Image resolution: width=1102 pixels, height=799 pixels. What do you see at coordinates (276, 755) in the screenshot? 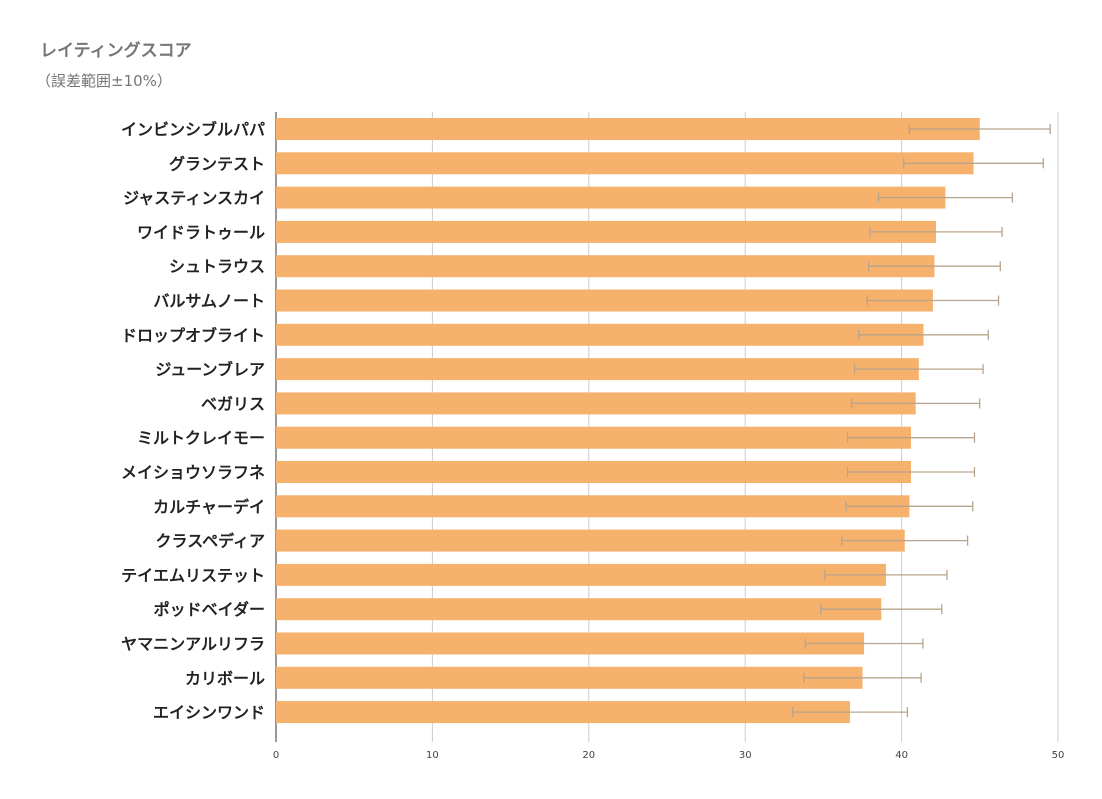
I see `x-tick-label: 0` at bounding box center [276, 755].